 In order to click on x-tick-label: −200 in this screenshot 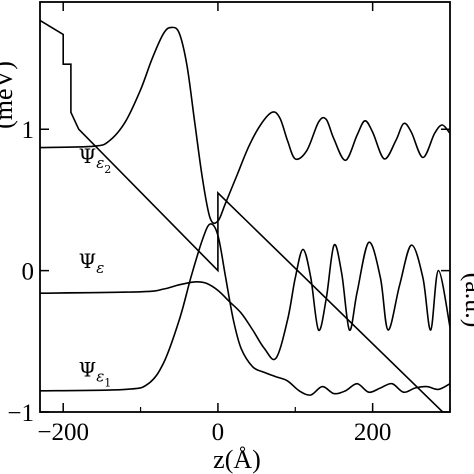, I will do `click(63, 432)`.